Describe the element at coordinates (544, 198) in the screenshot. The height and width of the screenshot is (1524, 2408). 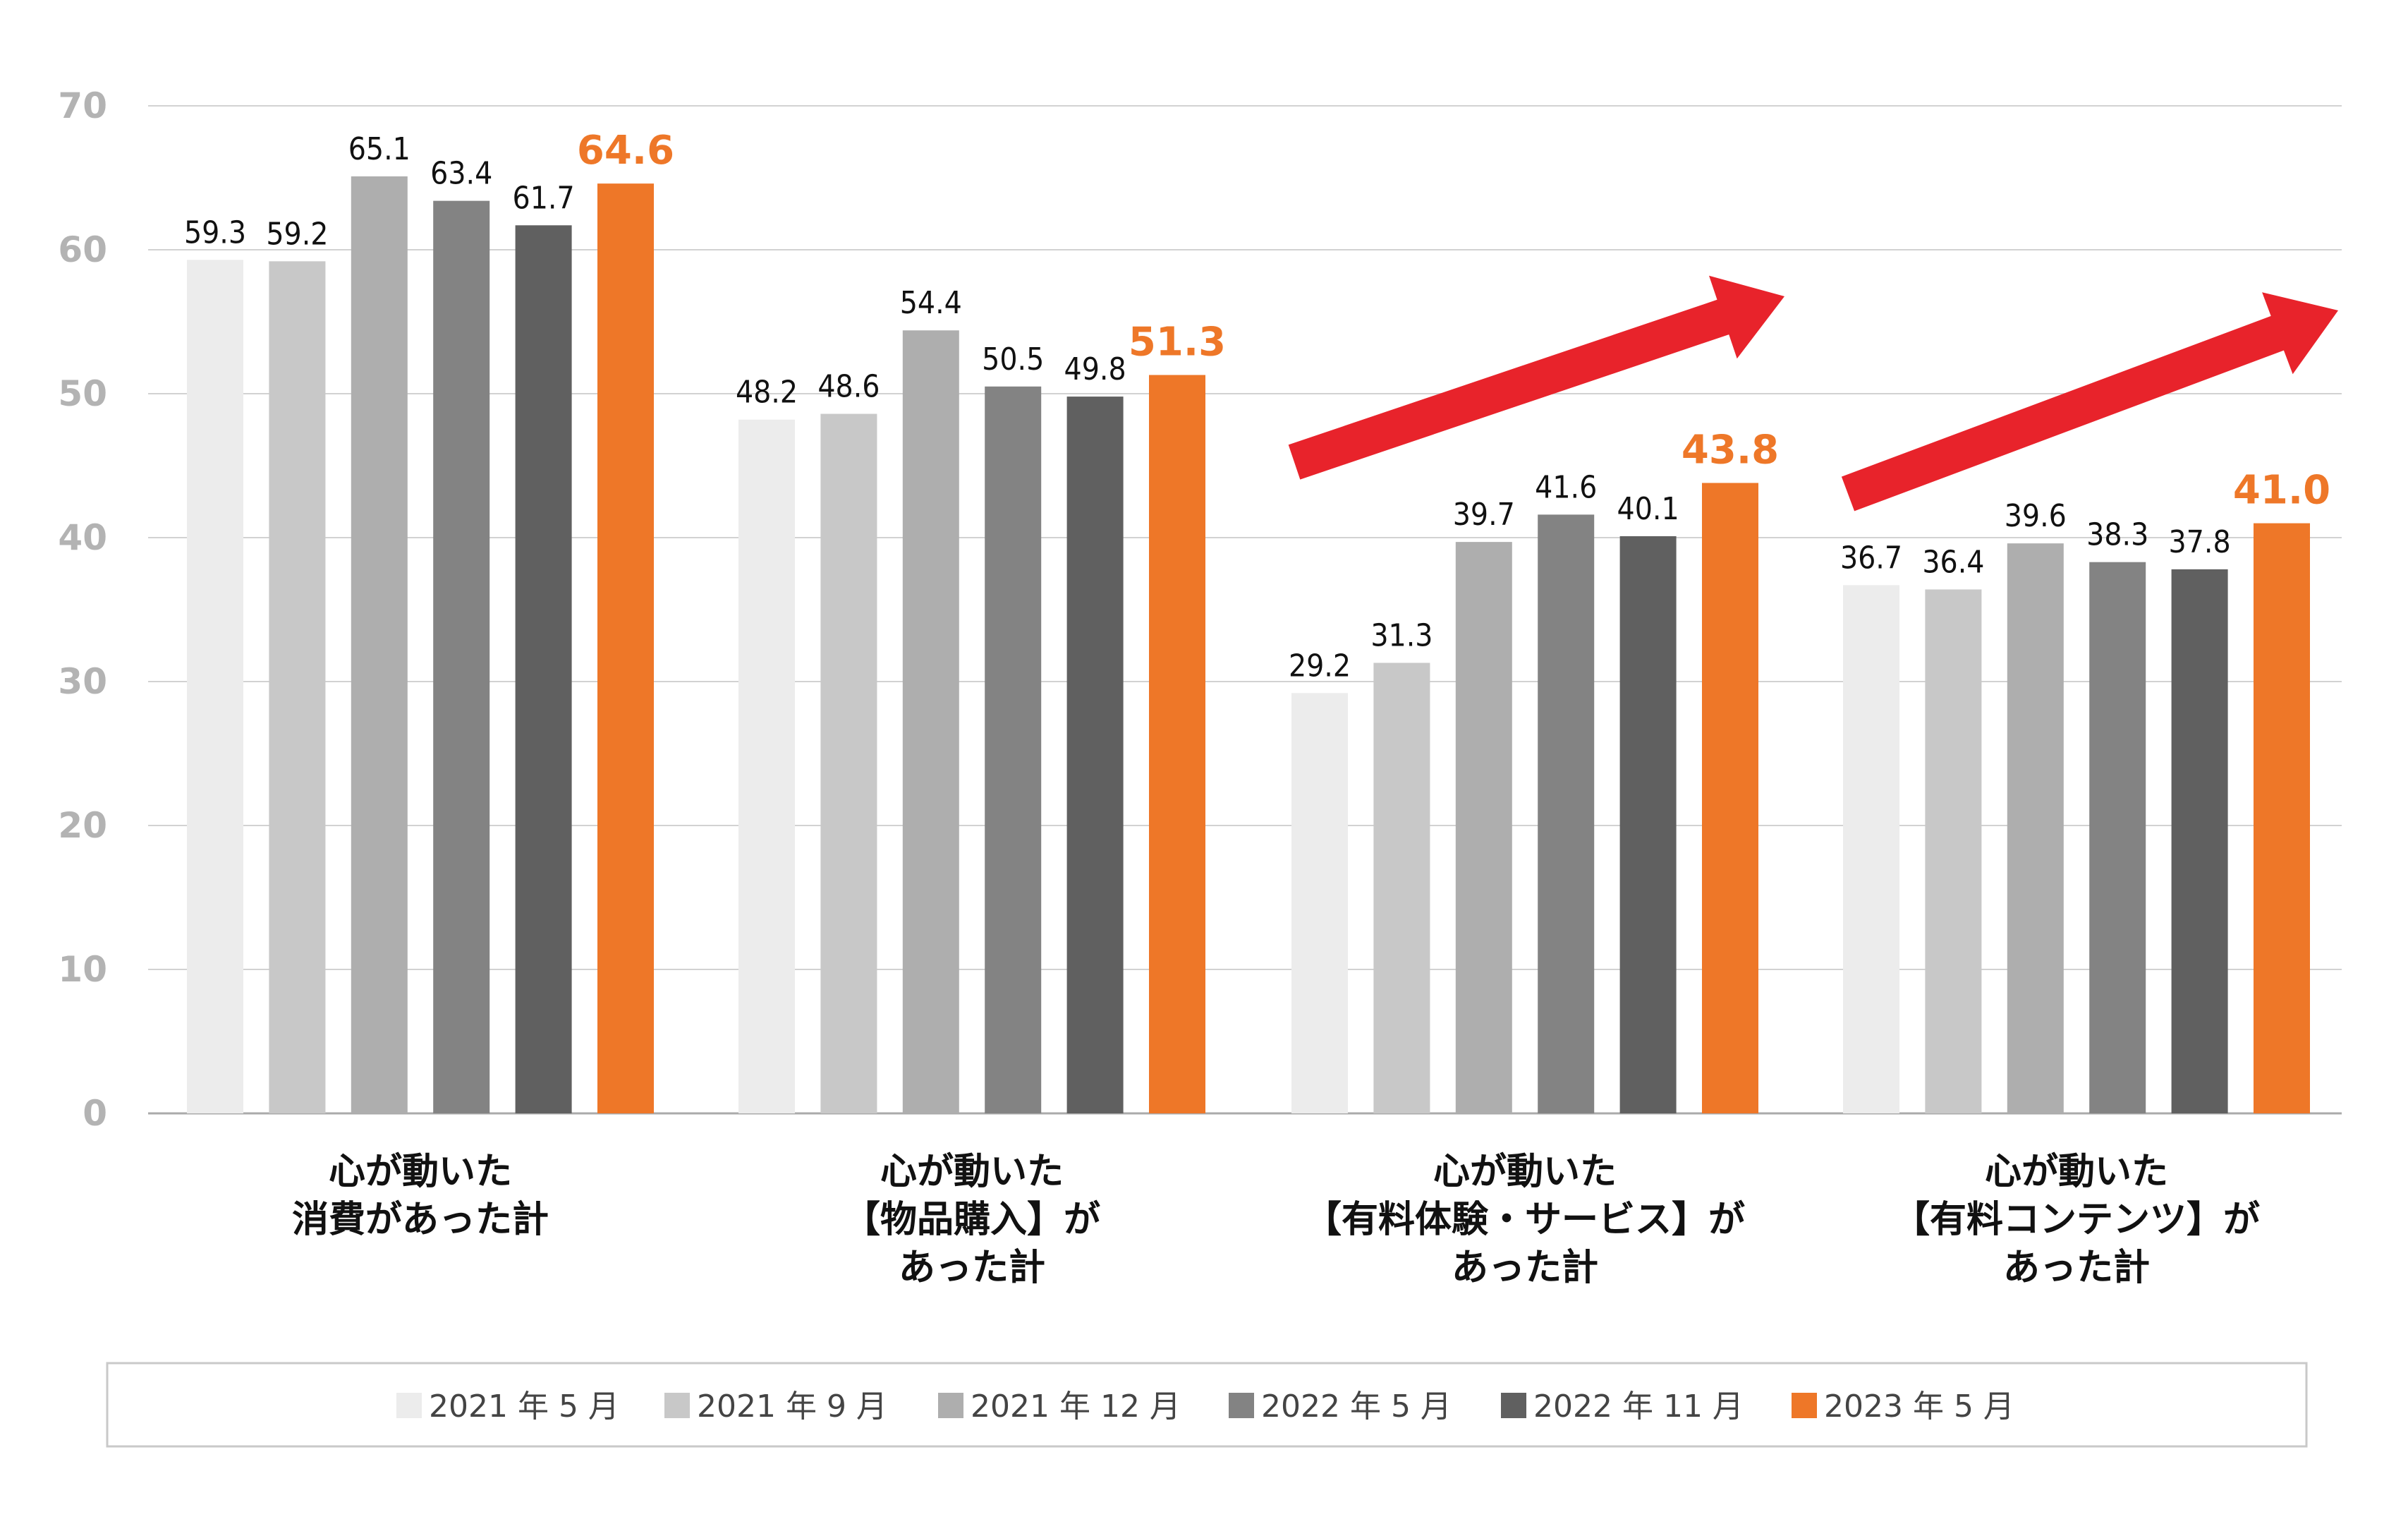
I see `data-label: 61.7` at that location.